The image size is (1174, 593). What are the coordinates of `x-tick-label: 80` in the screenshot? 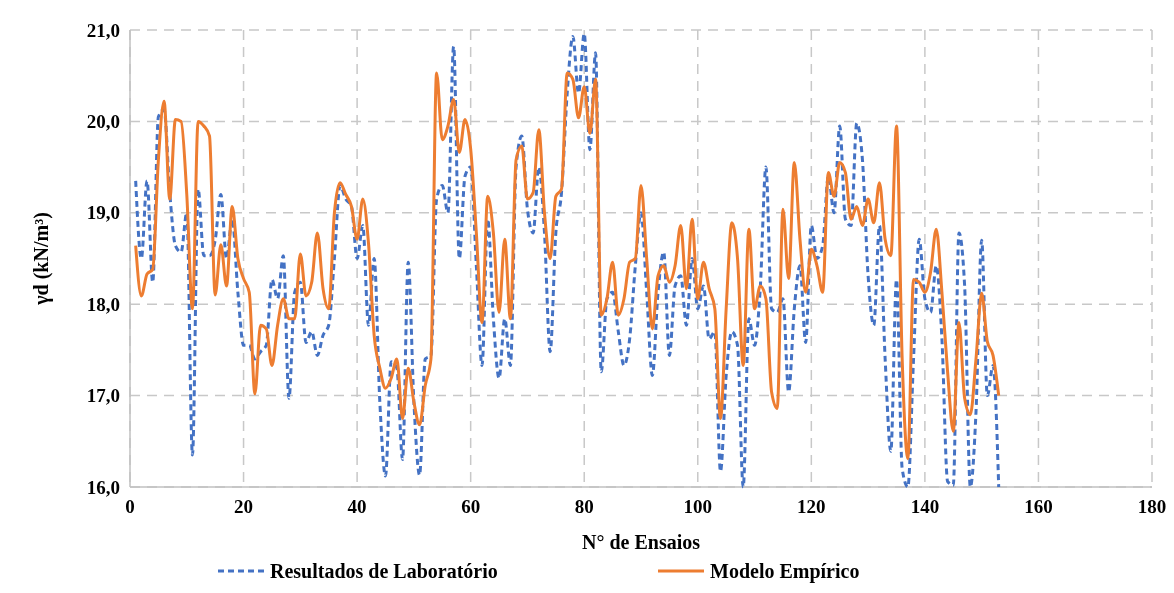 It's located at (584, 506).